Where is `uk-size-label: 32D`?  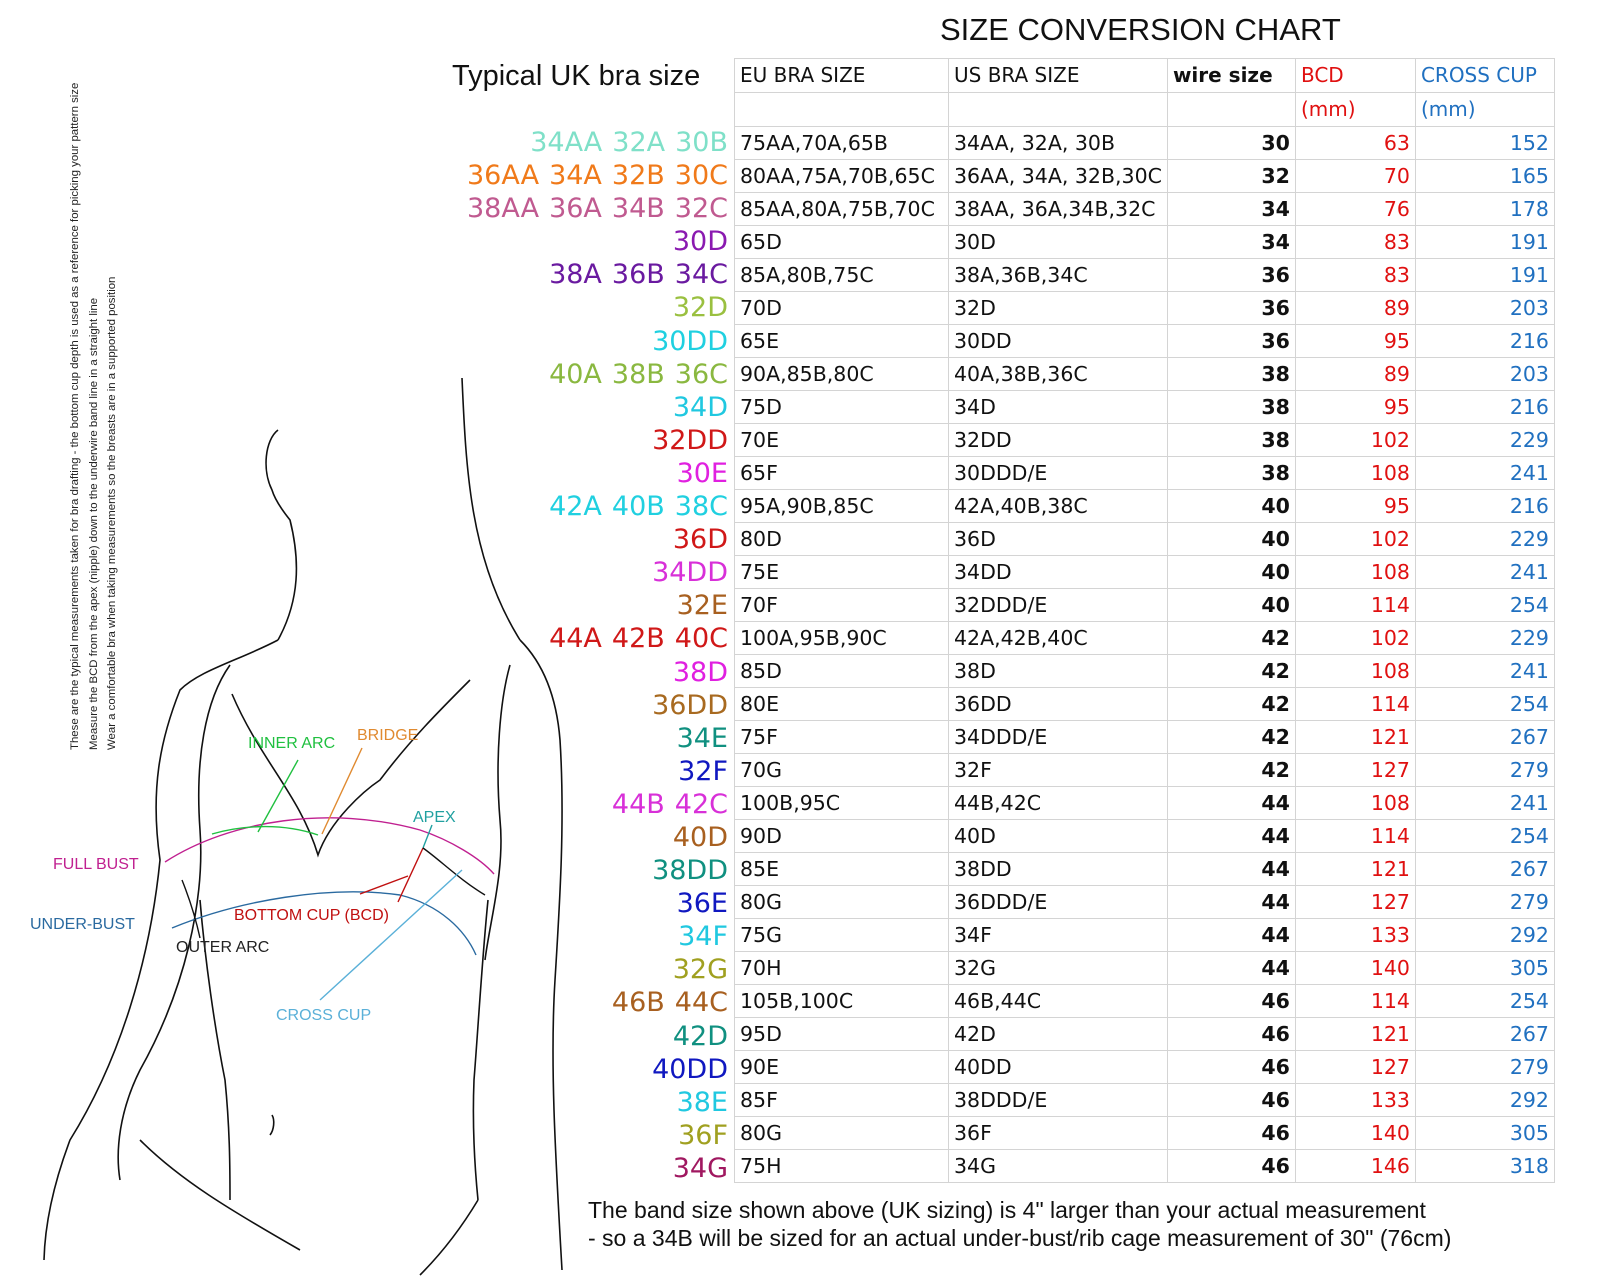 uk-size-label: 32D is located at coordinates (700, 308).